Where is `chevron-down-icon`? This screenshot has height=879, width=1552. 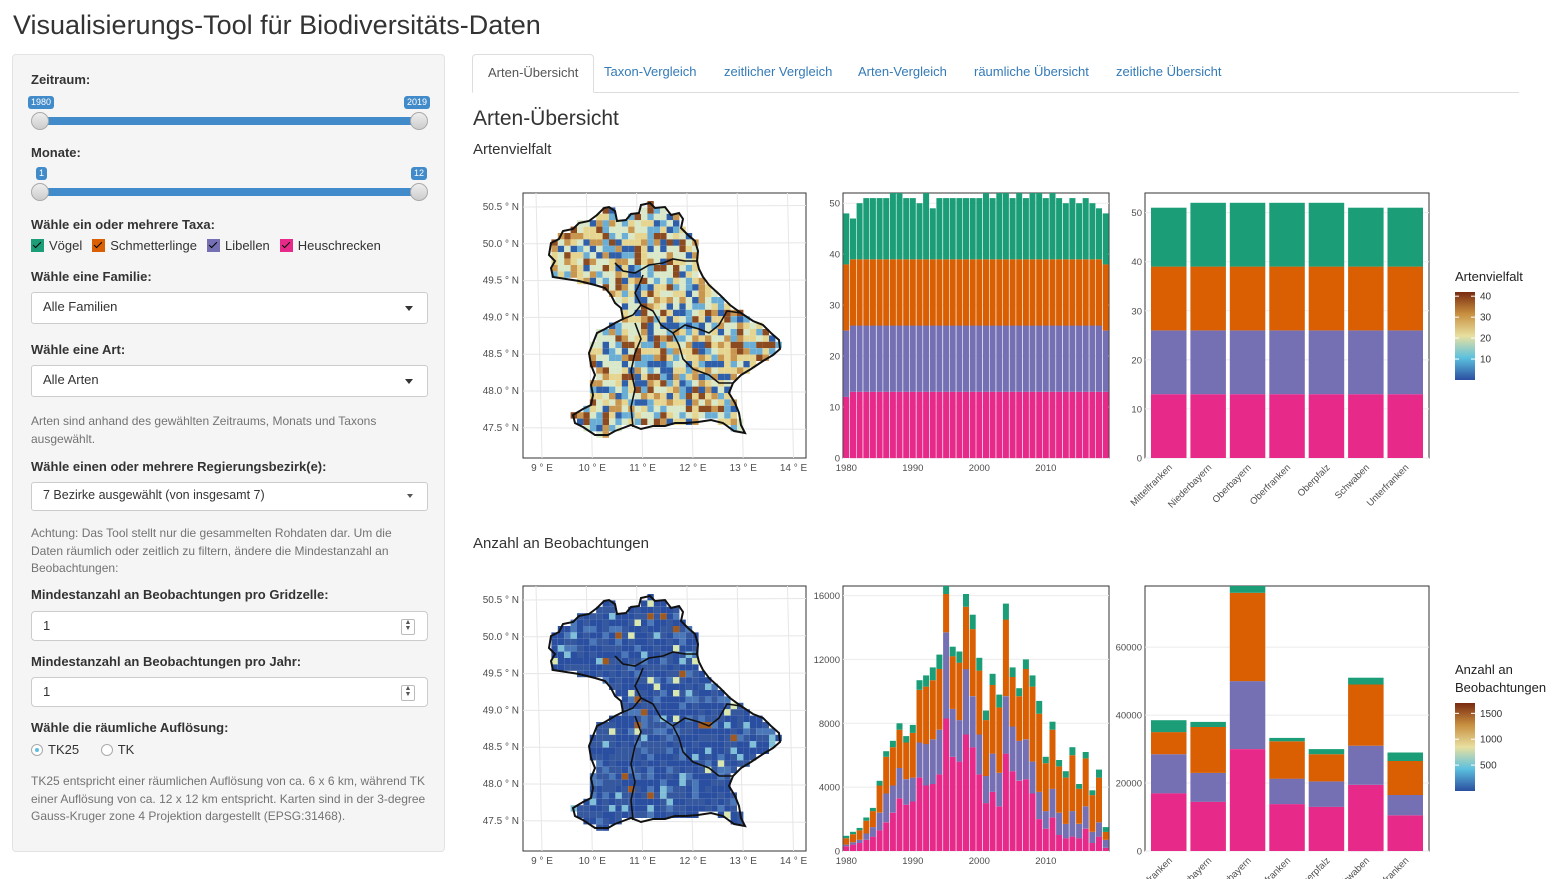
chevron-down-icon is located at coordinates (409, 381).